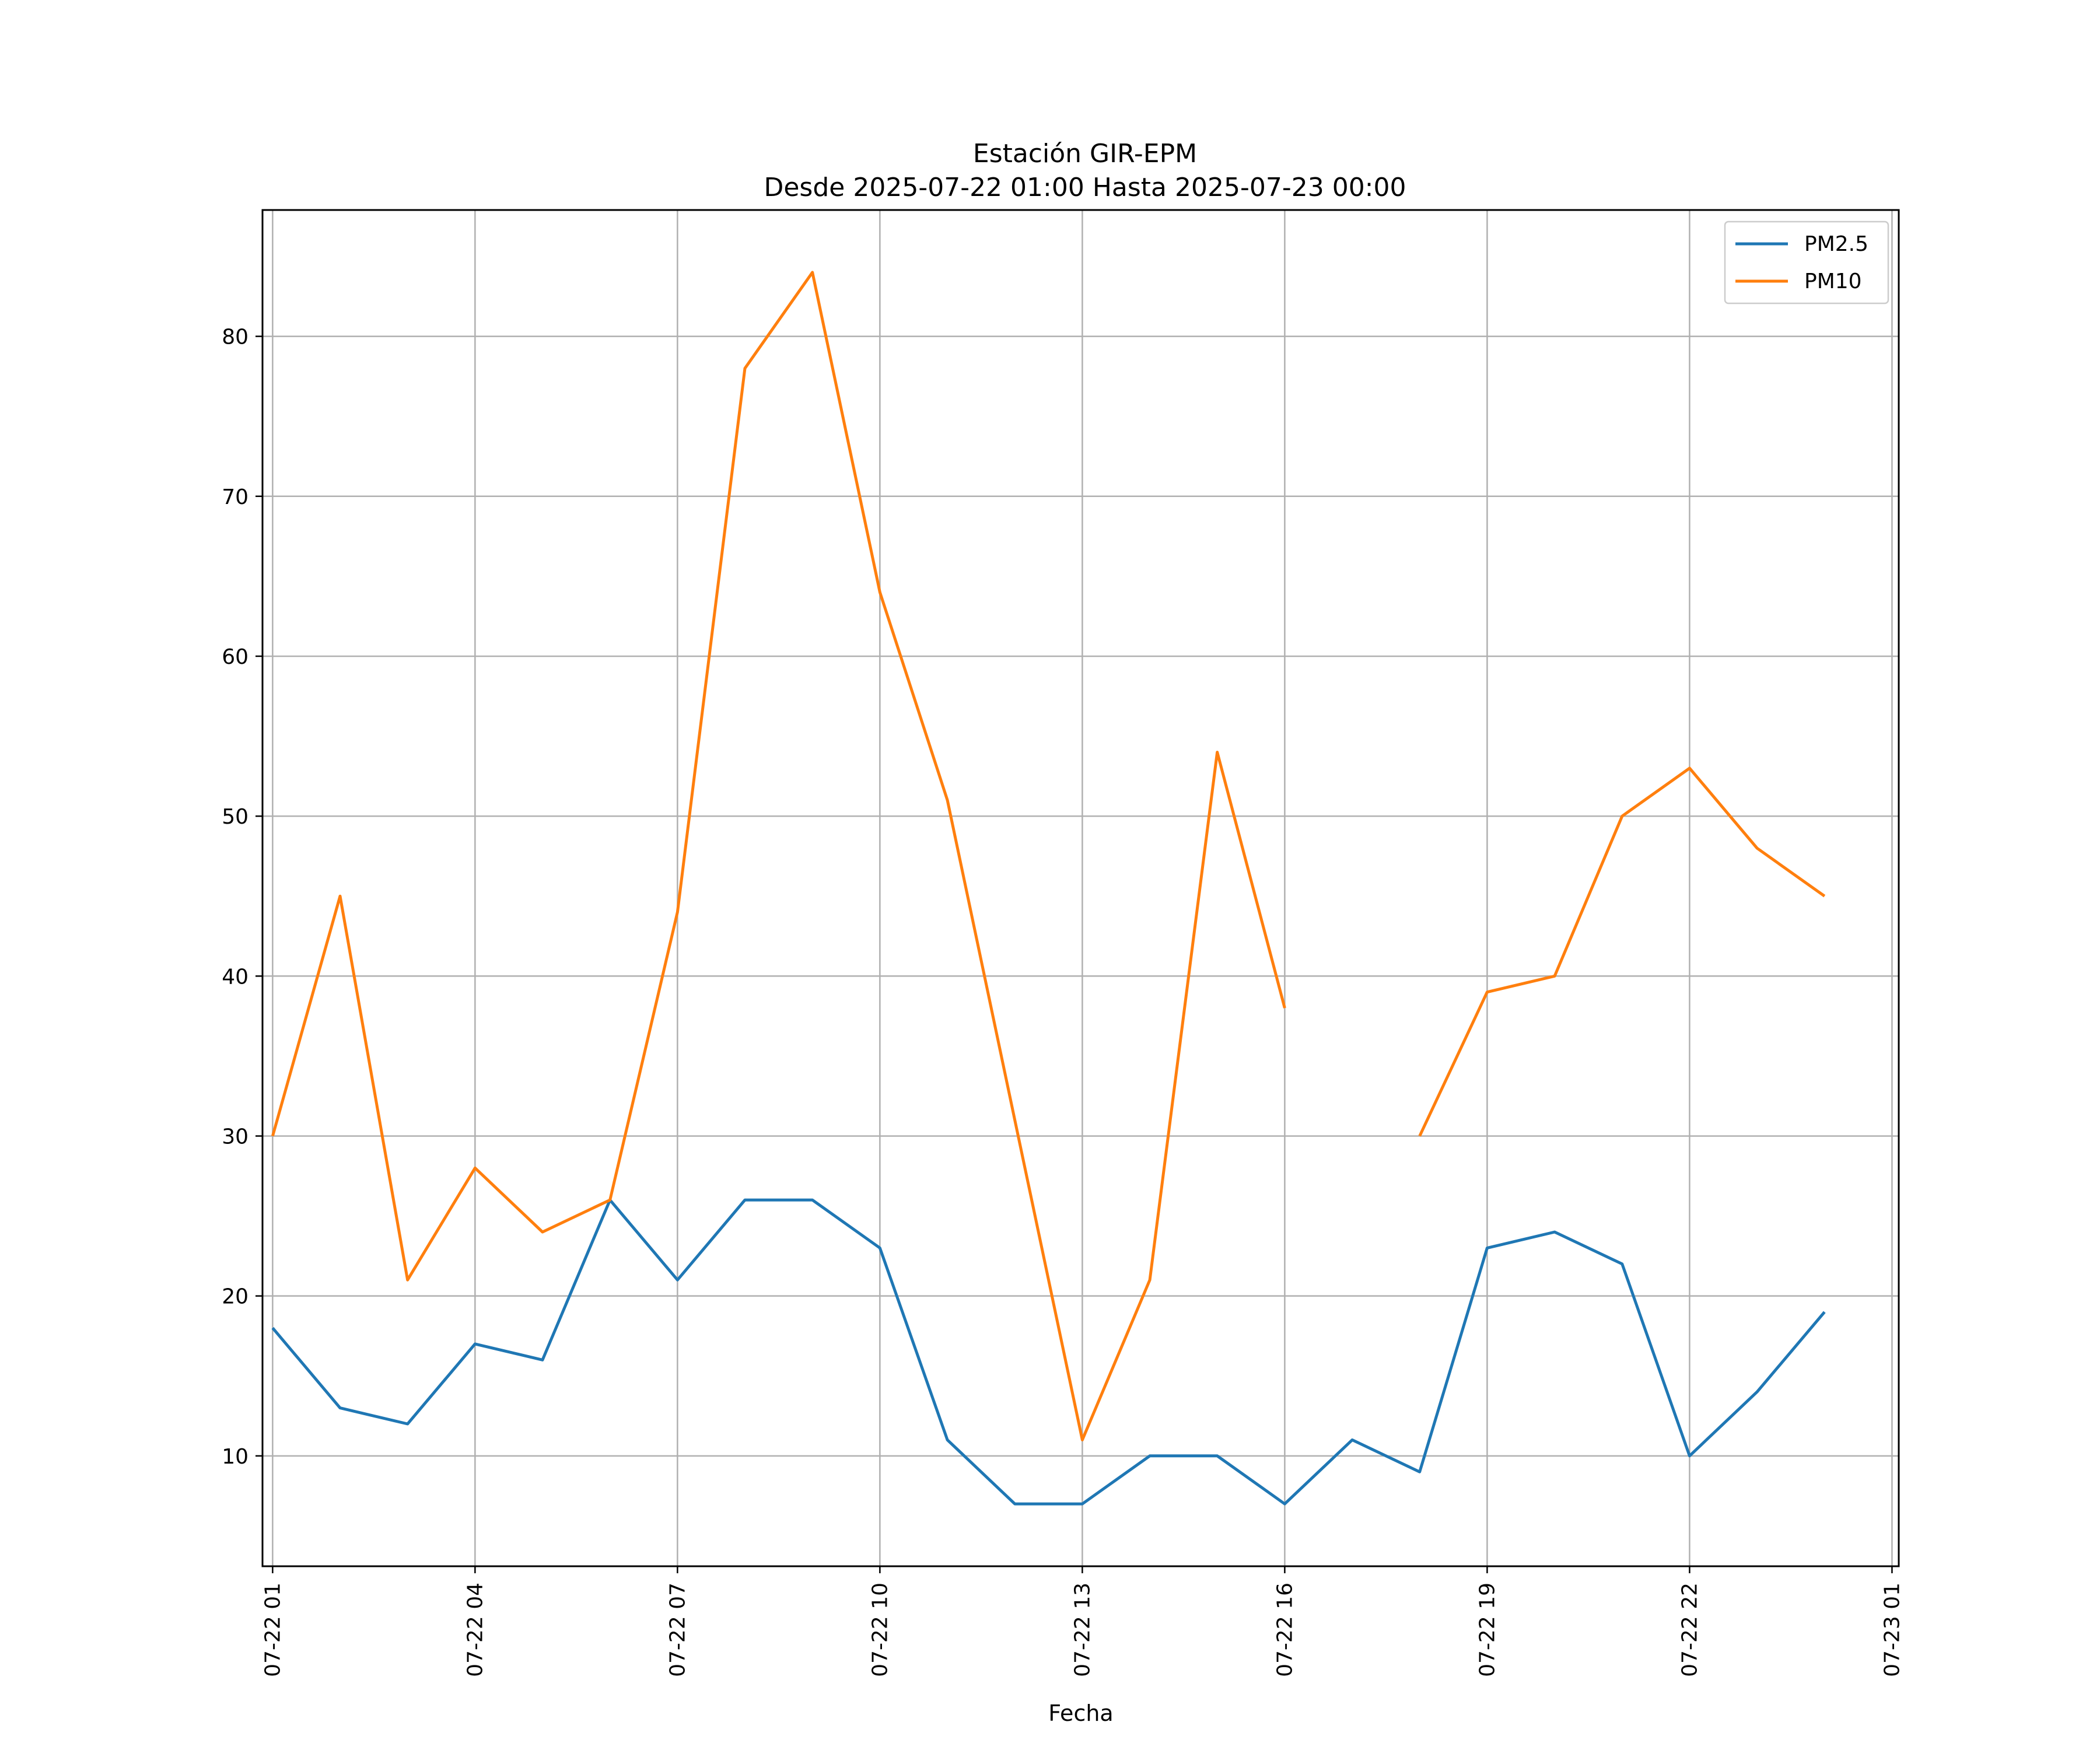 The image size is (2100, 1750). I want to click on series-line-pm25, so click(1048, 1352).